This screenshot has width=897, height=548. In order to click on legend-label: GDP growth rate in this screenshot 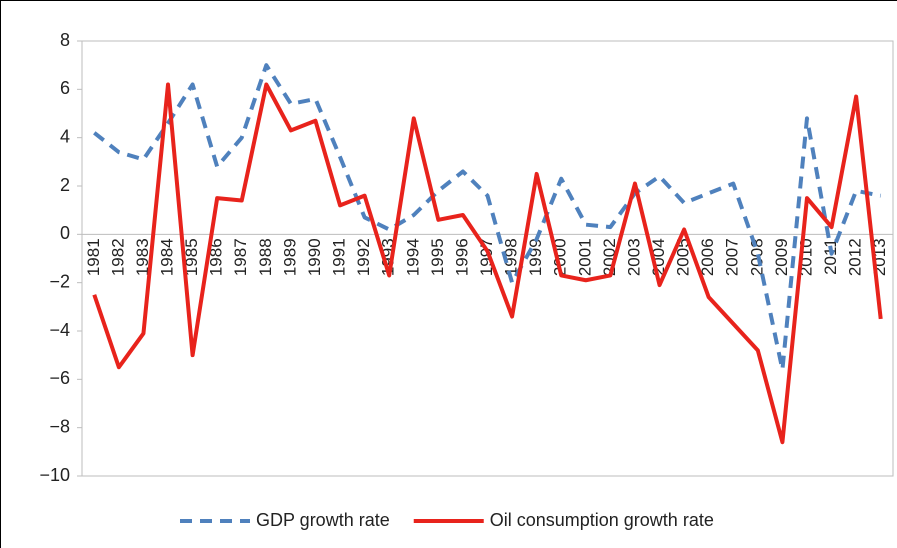, I will do `click(323, 520)`.